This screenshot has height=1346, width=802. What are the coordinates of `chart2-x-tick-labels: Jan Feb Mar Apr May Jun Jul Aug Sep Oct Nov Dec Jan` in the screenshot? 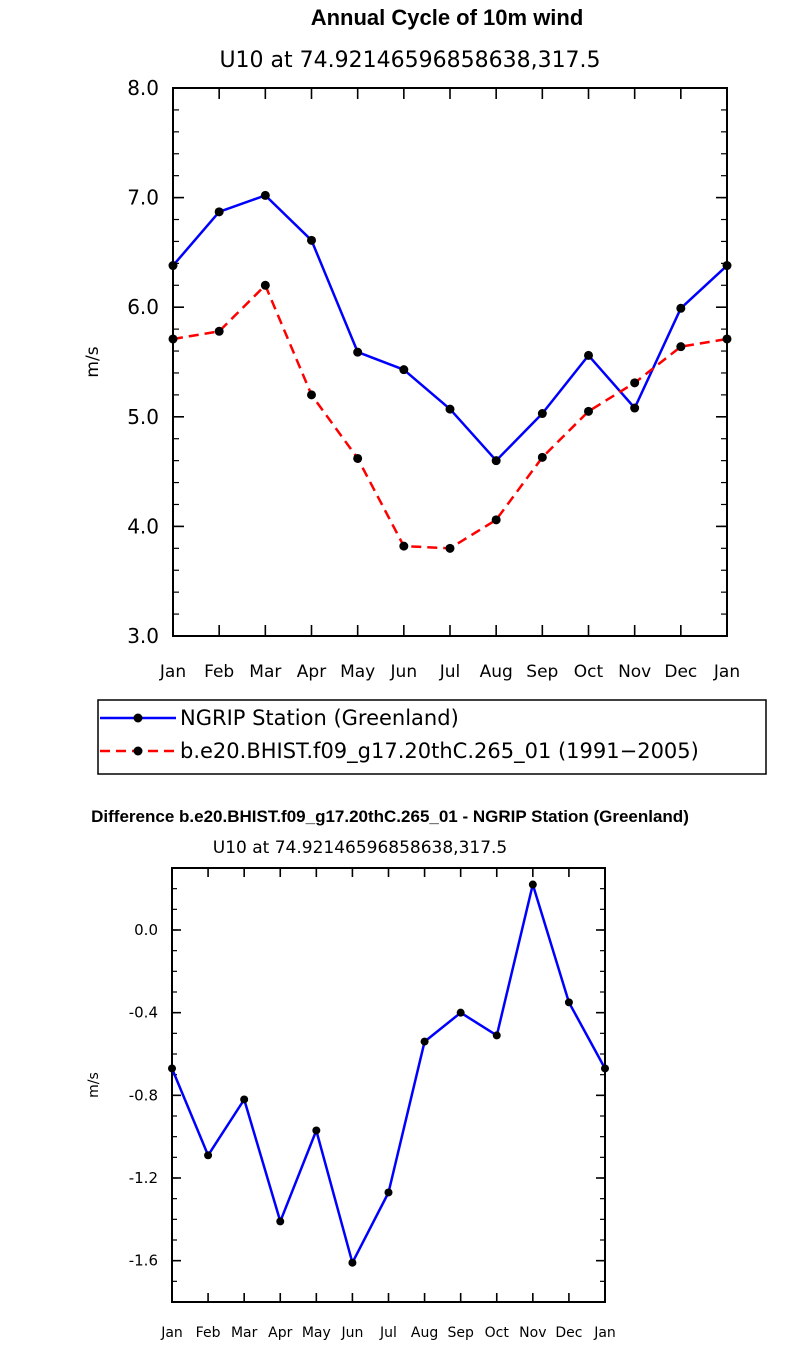 It's located at (388, 1333).